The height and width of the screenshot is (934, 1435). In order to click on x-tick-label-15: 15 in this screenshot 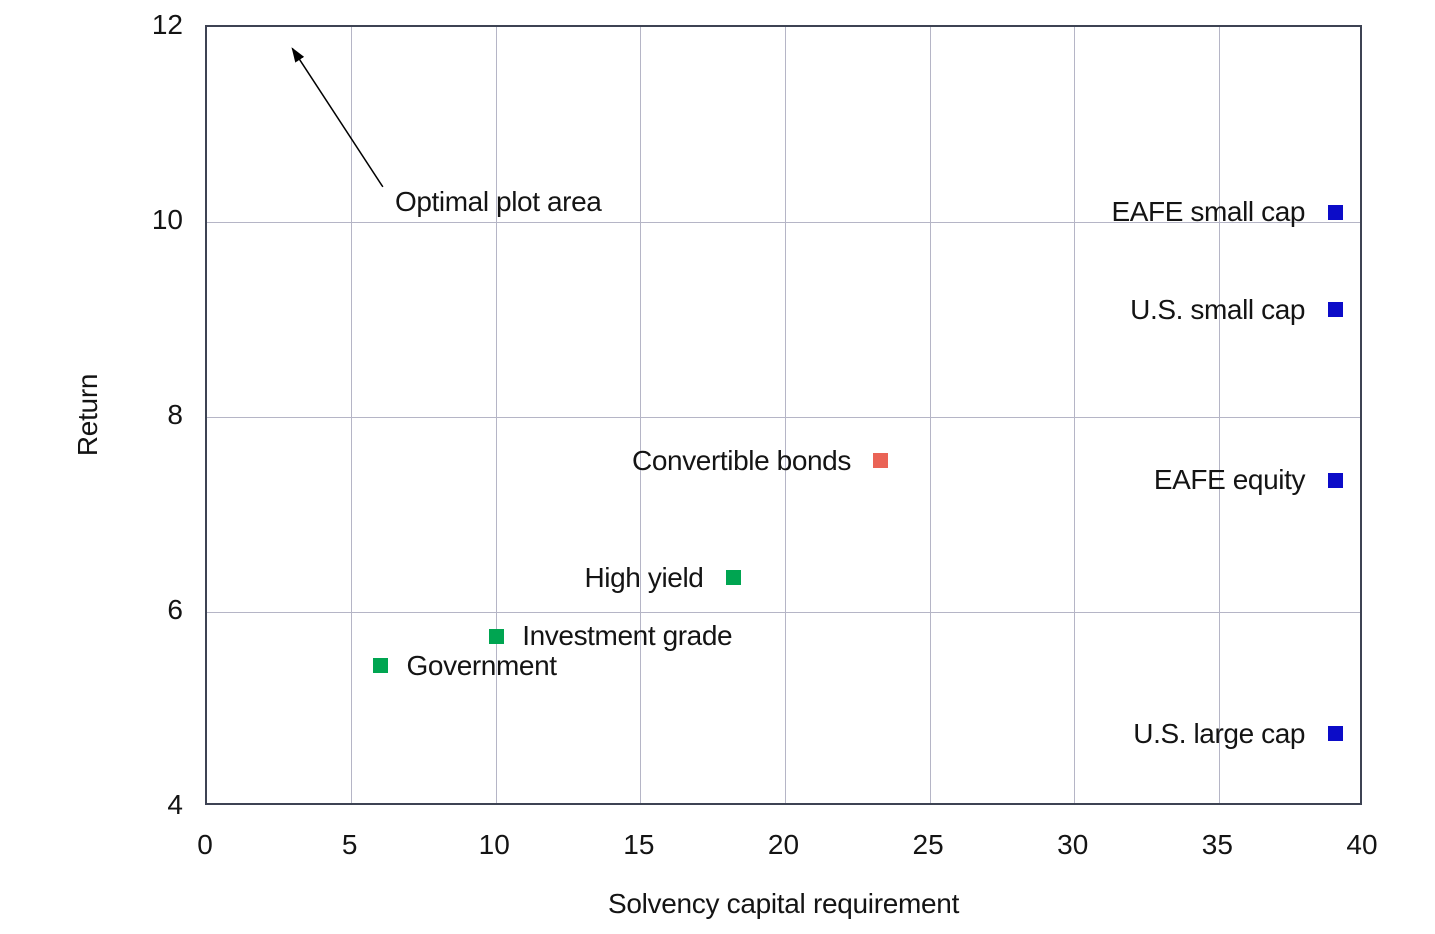, I will do `click(639, 844)`.